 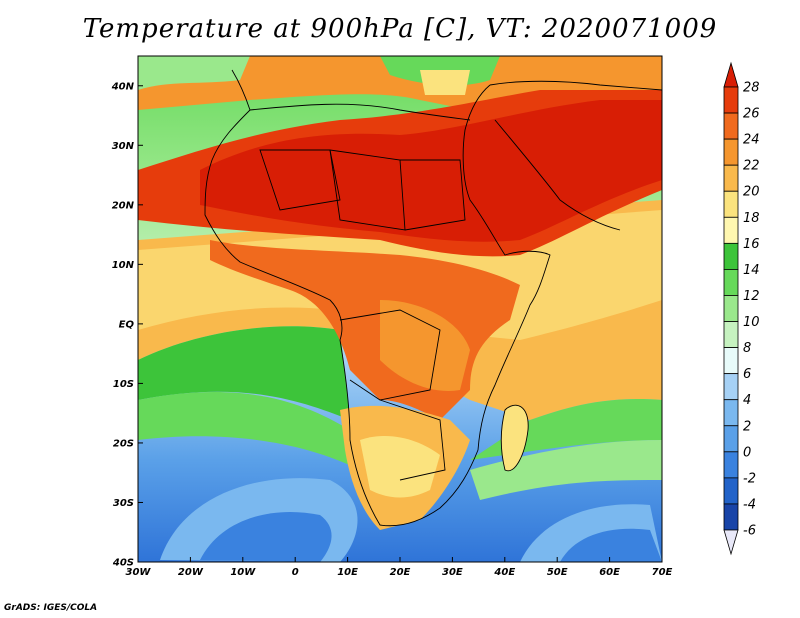 I want to click on colorbar-label: -6, so click(x=749, y=531).